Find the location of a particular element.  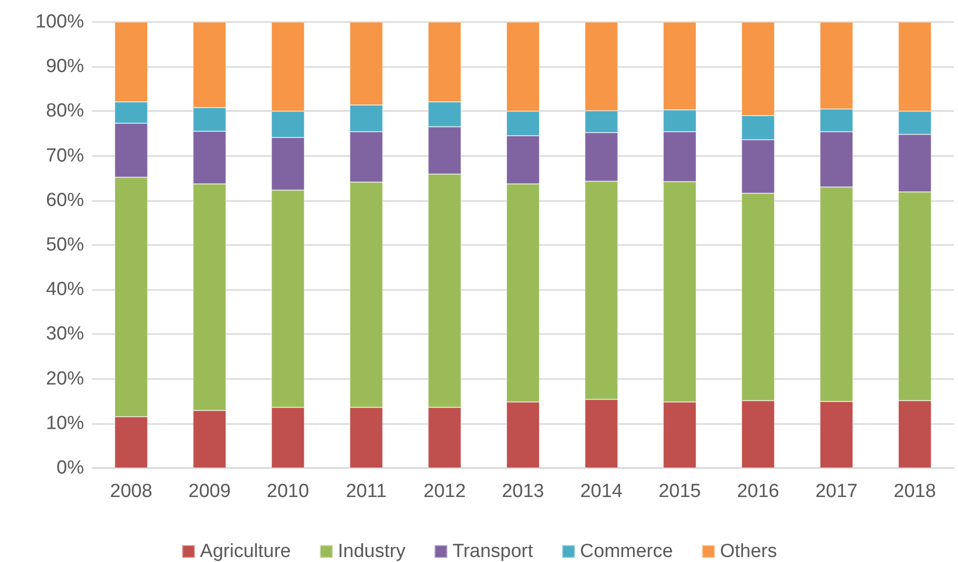

y-tick-label: 50% is located at coordinates (65, 245).